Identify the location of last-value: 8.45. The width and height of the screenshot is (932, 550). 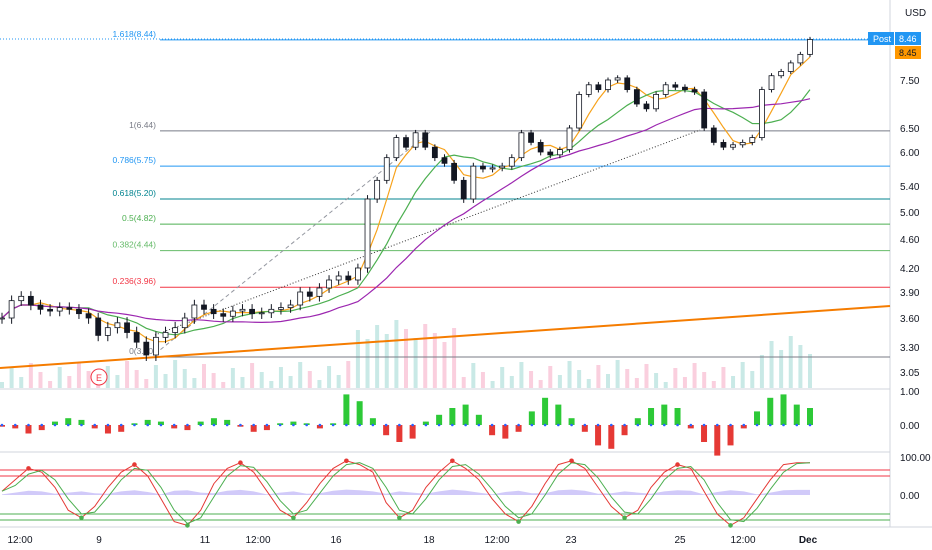
(908, 53).